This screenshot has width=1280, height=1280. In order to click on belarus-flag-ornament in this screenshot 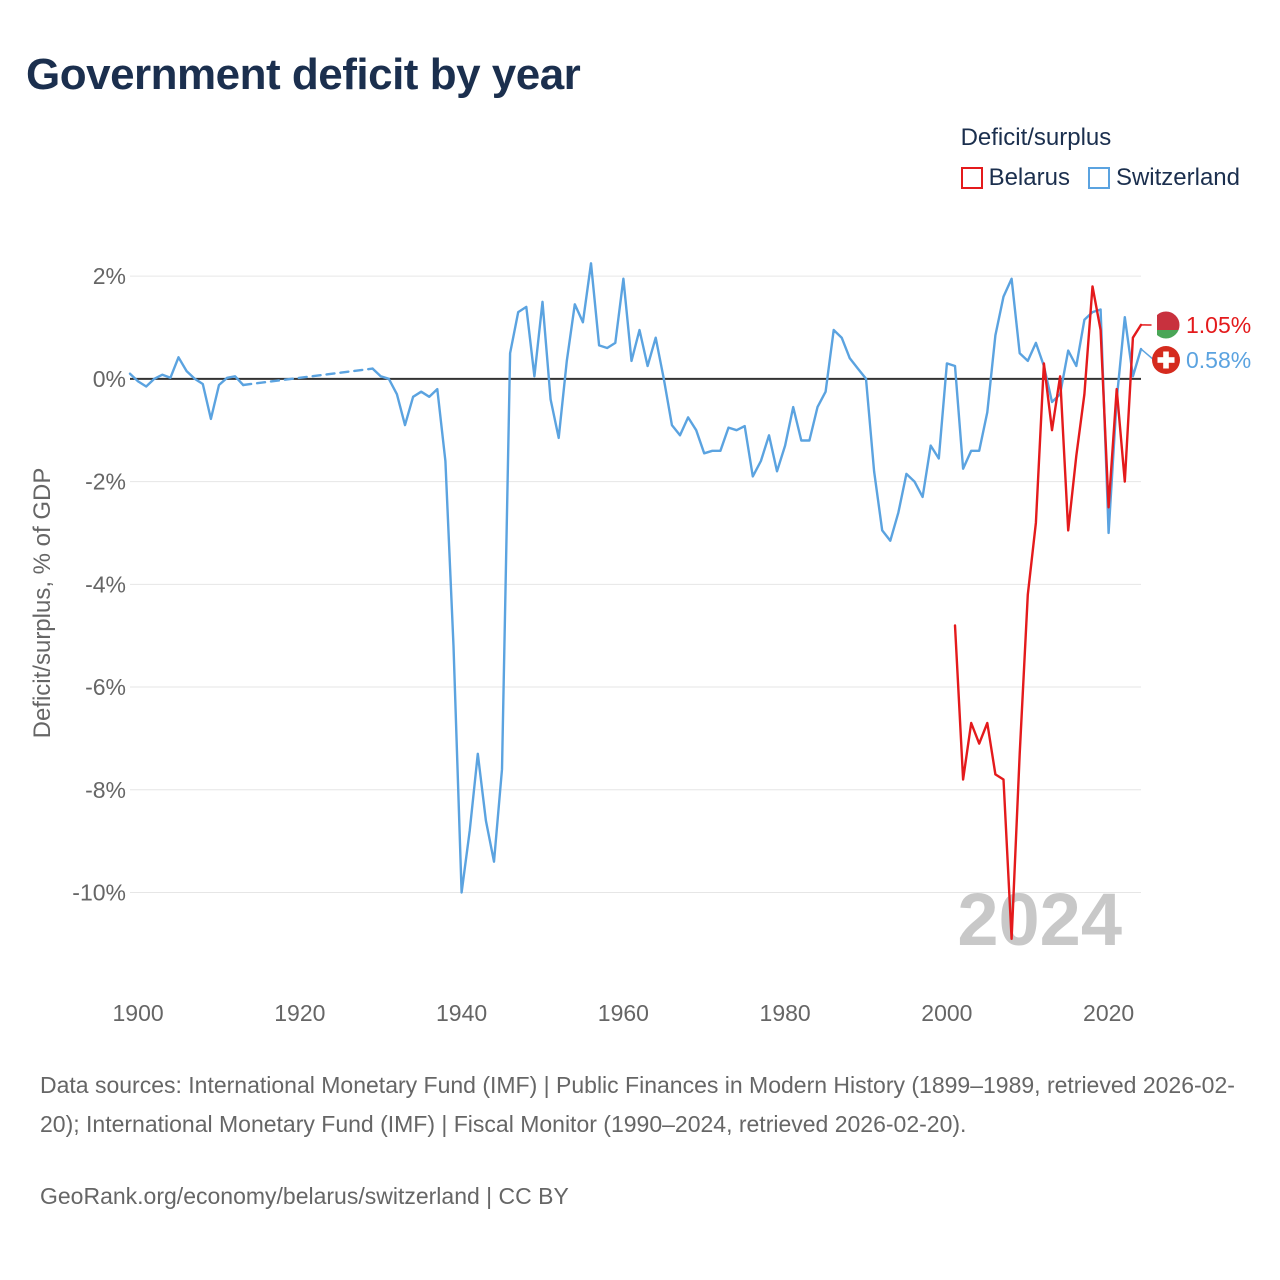, I will do `click(1154, 325)`.